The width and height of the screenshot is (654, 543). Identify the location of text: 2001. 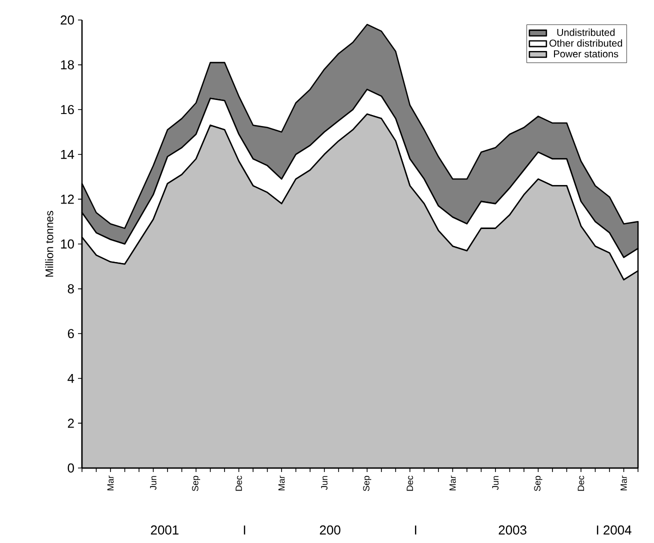
(164, 530).